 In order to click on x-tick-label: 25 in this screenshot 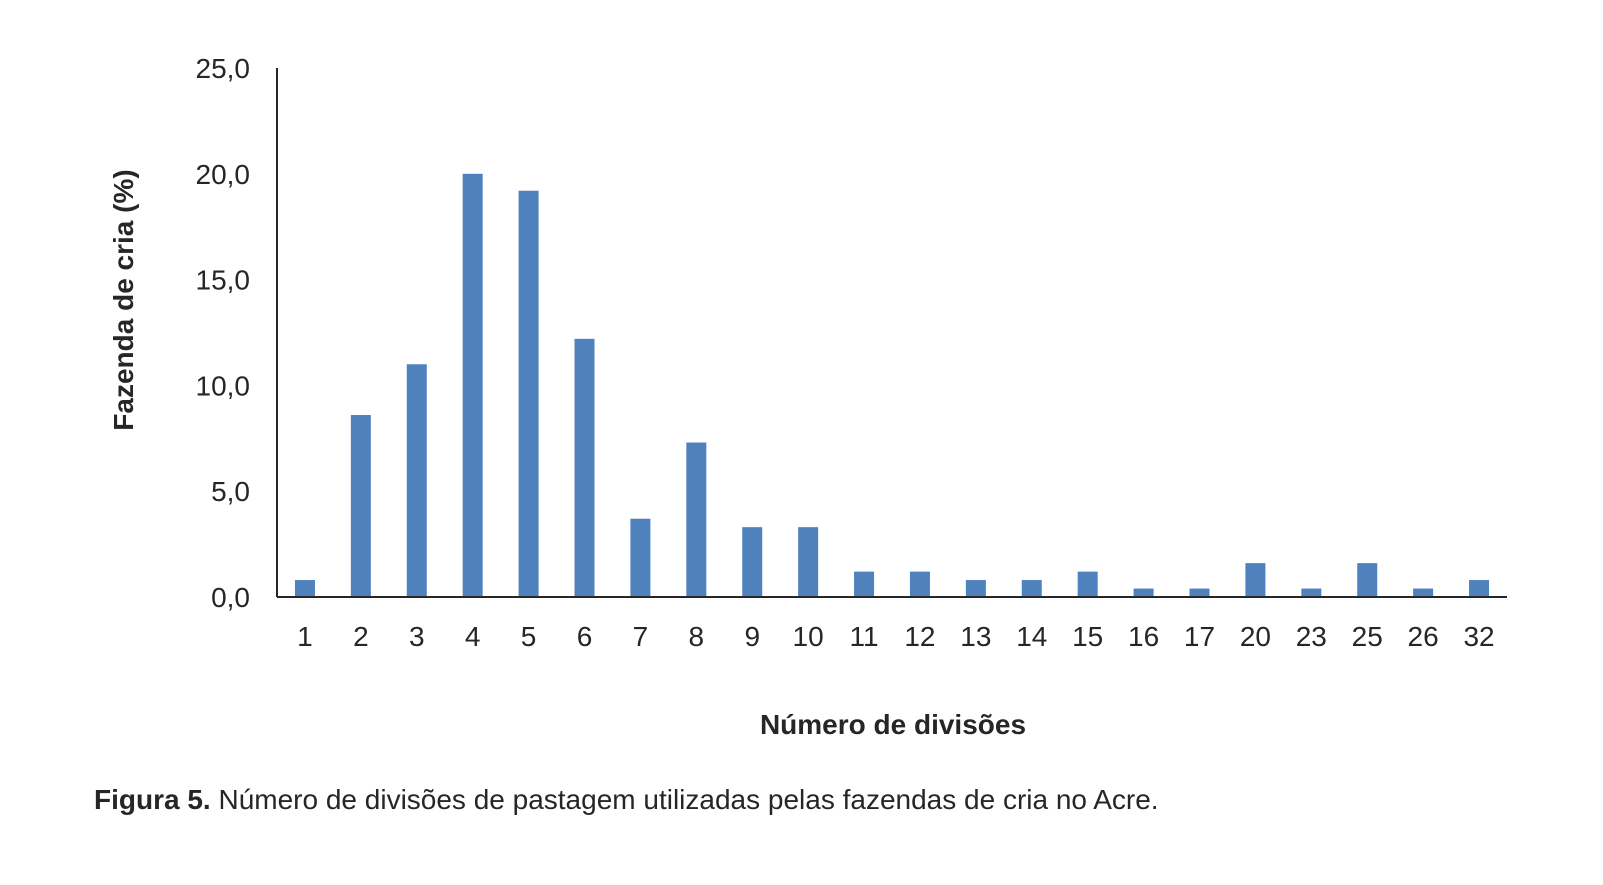, I will do `click(1367, 636)`.